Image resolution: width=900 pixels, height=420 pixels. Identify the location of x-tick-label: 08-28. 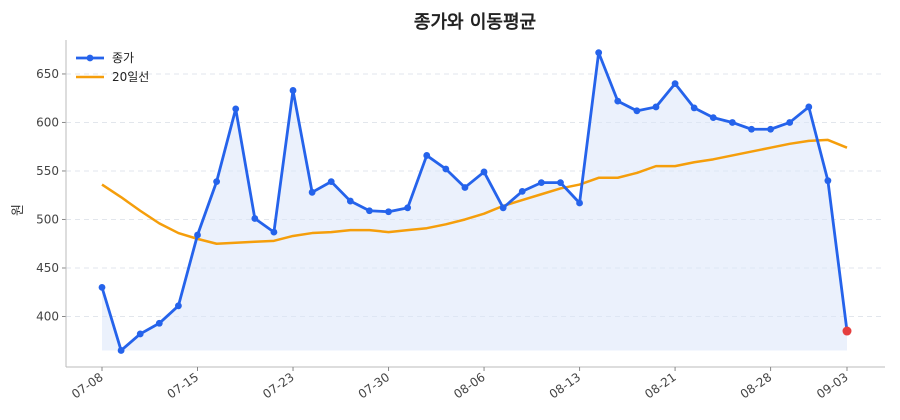
(756, 385).